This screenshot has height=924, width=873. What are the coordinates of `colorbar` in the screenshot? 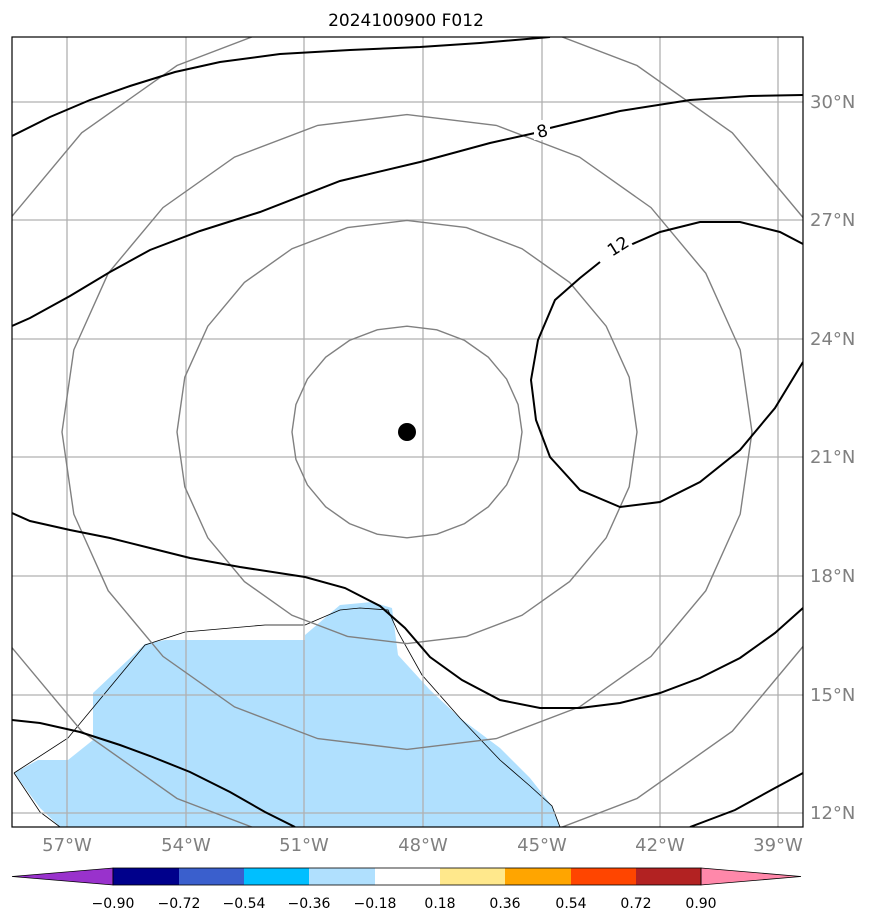 It's located at (406, 876).